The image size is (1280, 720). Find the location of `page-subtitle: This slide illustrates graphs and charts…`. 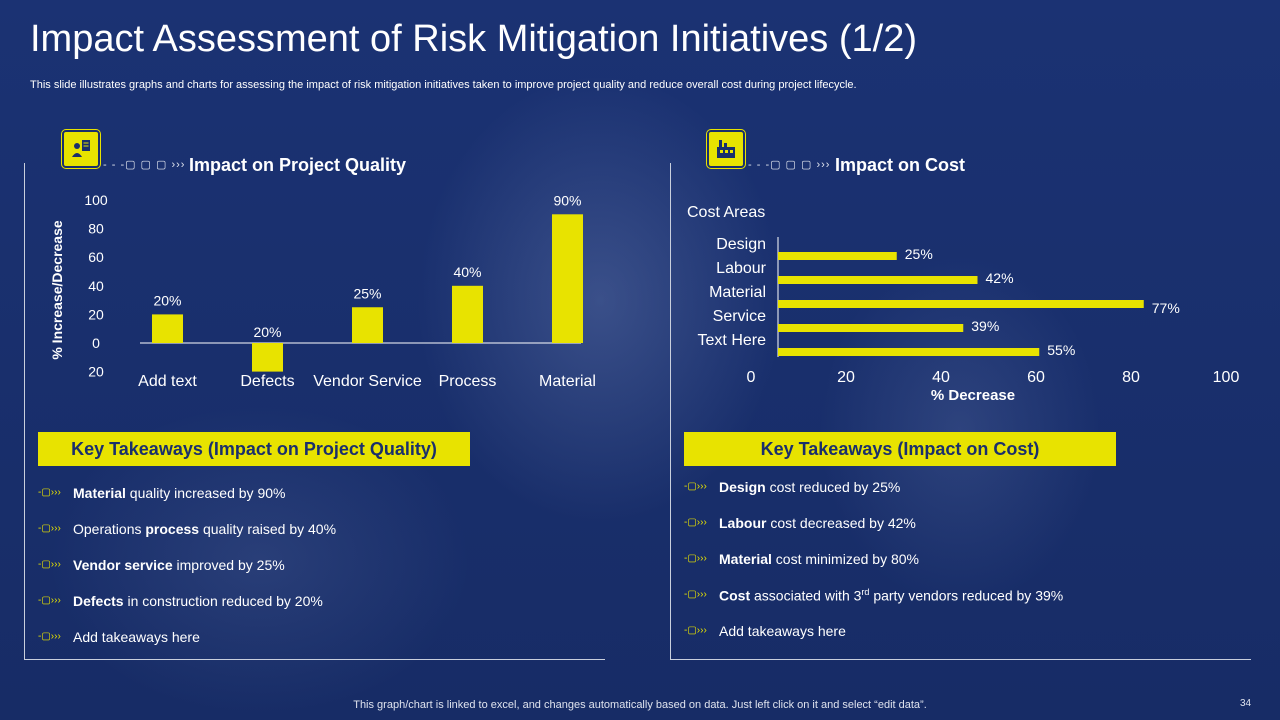

page-subtitle: This slide illustrates graphs and charts… is located at coordinates (443, 85).